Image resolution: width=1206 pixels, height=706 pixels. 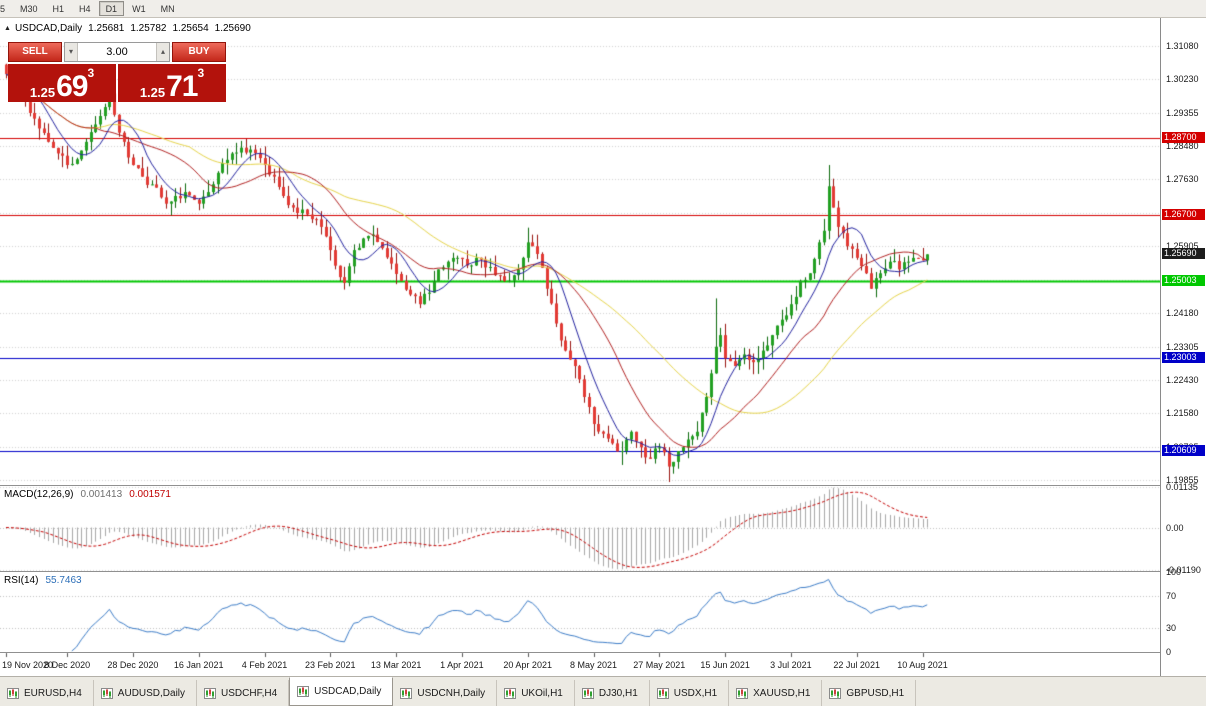 What do you see at coordinates (348, 691) in the screenshot?
I see `chart-tab-label: USDCAD,Daily` at bounding box center [348, 691].